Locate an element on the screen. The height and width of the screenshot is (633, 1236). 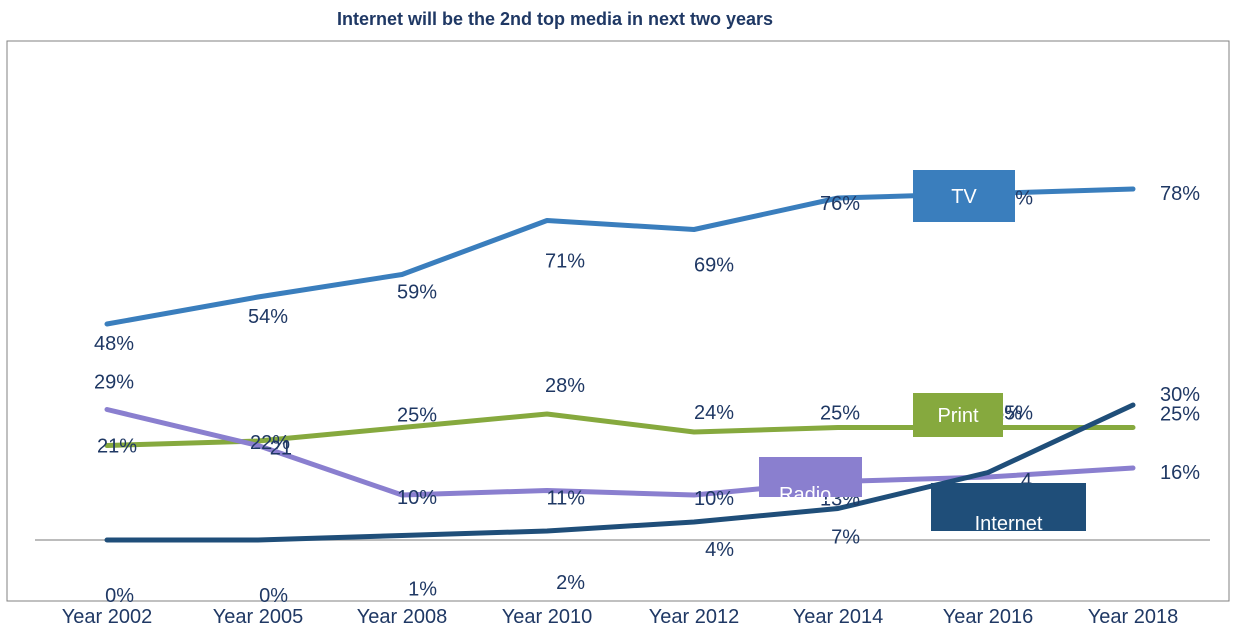
data-label-print-year-2002: 21% is located at coordinates (117, 447).